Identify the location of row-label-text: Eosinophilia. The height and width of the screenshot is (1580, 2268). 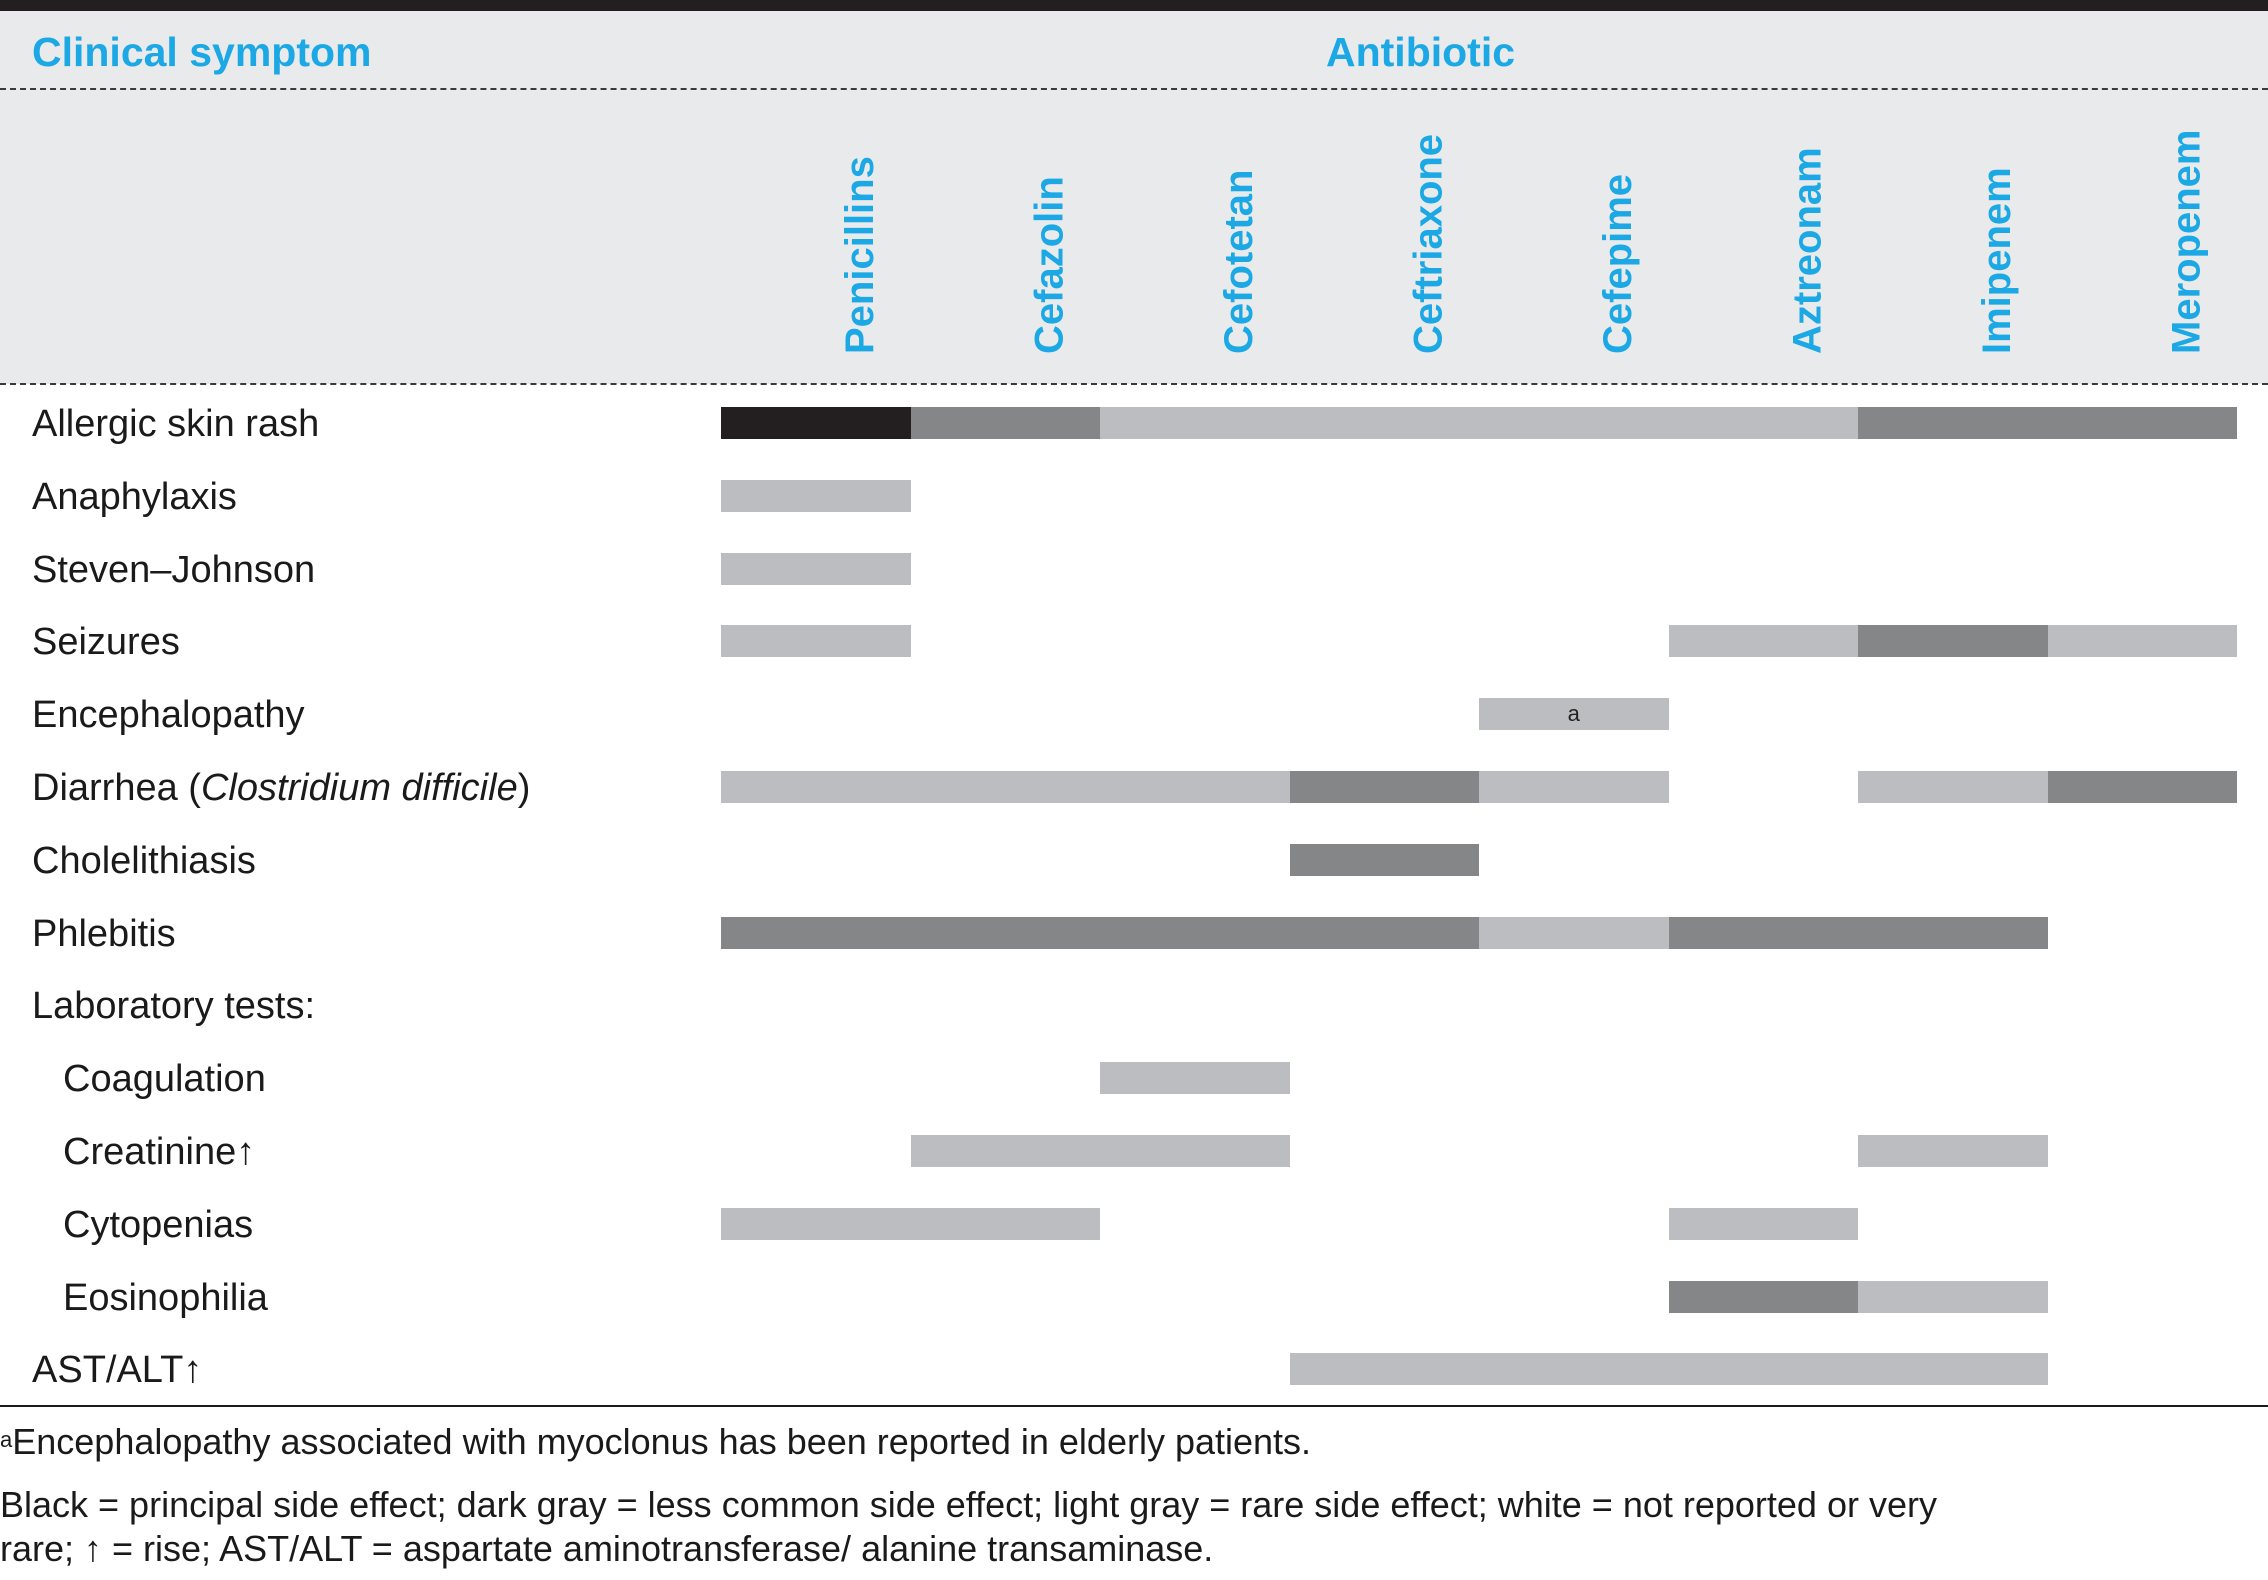
(165, 1297).